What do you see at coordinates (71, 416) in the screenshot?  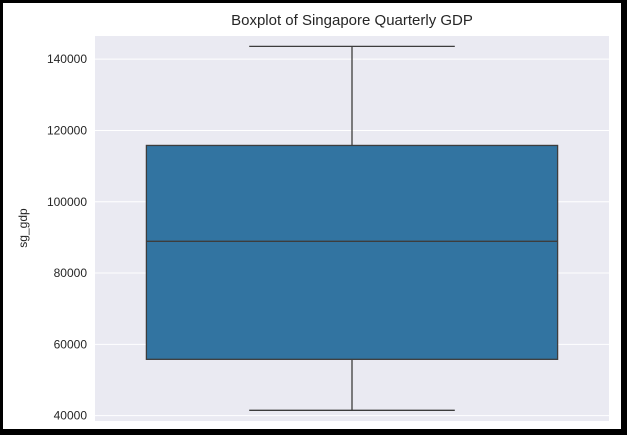 I see `y-tick-label: 40000` at bounding box center [71, 416].